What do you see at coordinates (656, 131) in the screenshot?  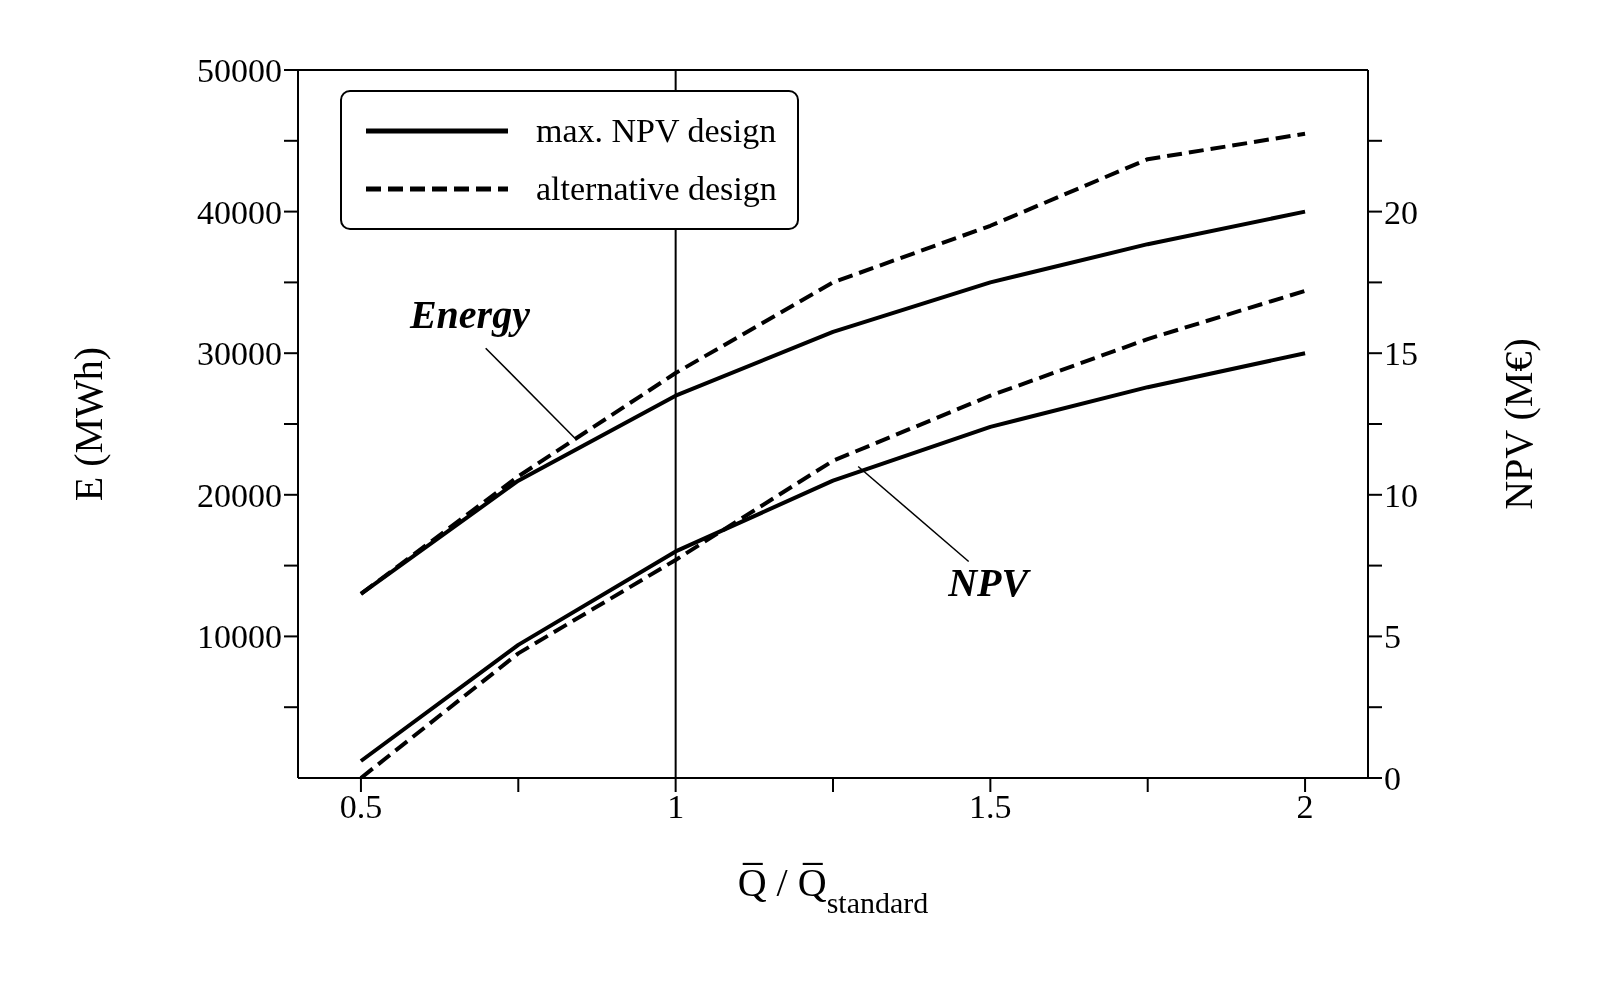 I see `legend-label: max. NPV design` at bounding box center [656, 131].